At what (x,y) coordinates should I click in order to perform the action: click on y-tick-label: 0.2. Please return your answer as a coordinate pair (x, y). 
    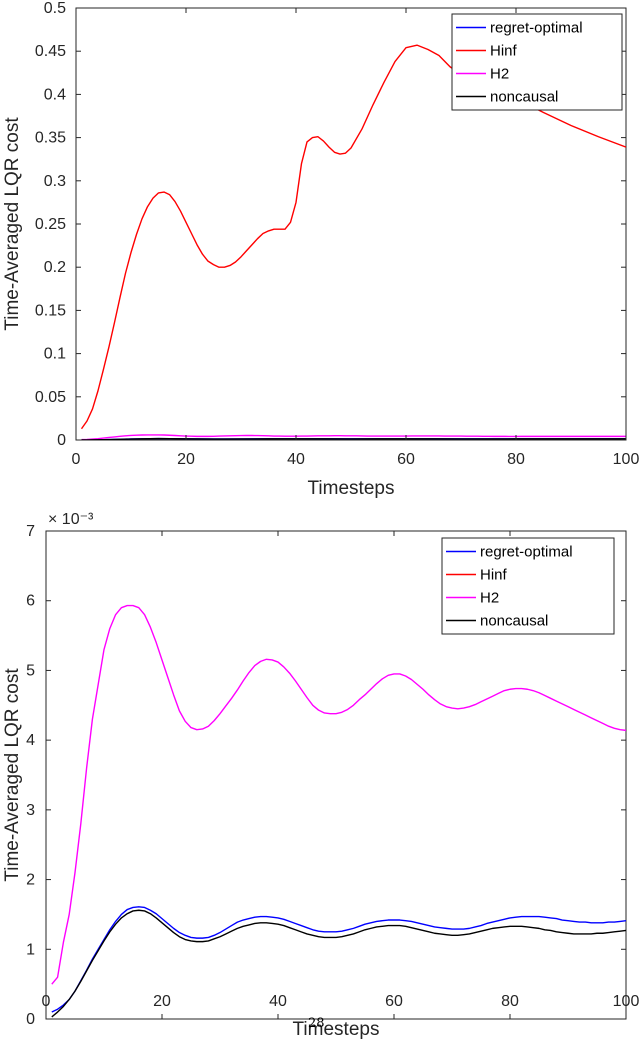
    Looking at the image, I should click on (55, 267).